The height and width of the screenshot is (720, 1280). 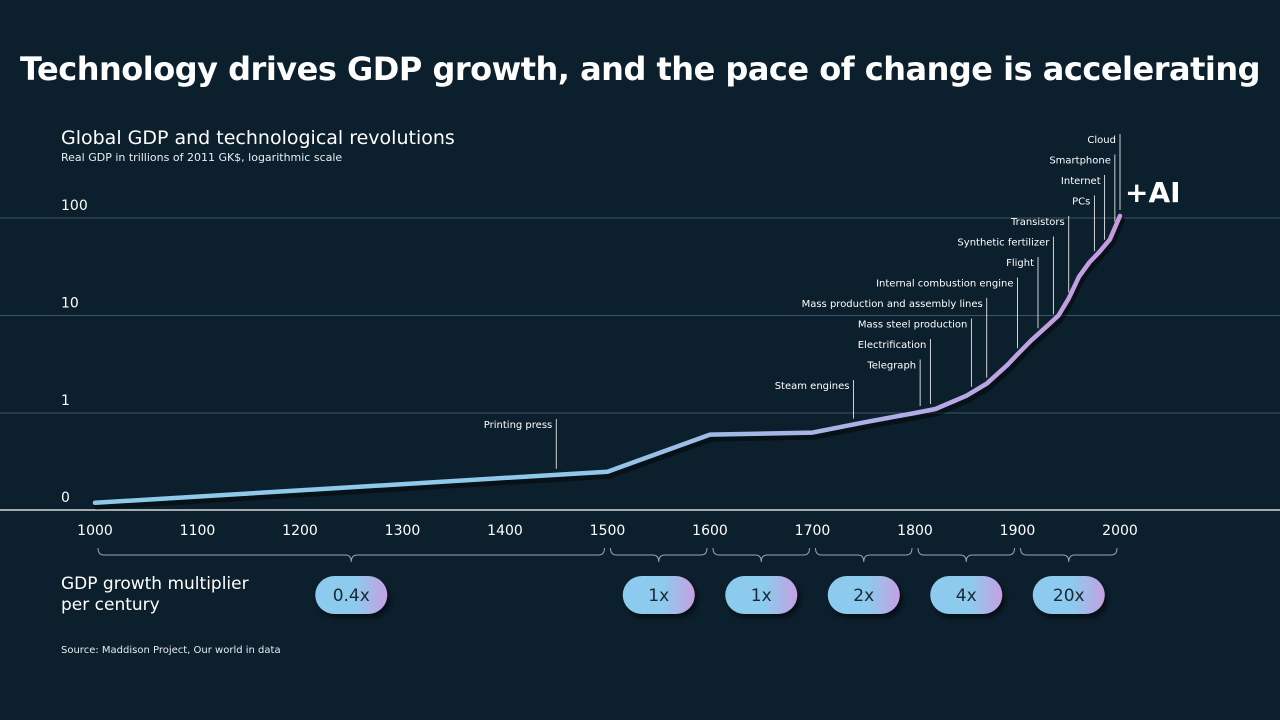 I want to click on event-label: Synthetic fertilizer, so click(x=1003, y=243).